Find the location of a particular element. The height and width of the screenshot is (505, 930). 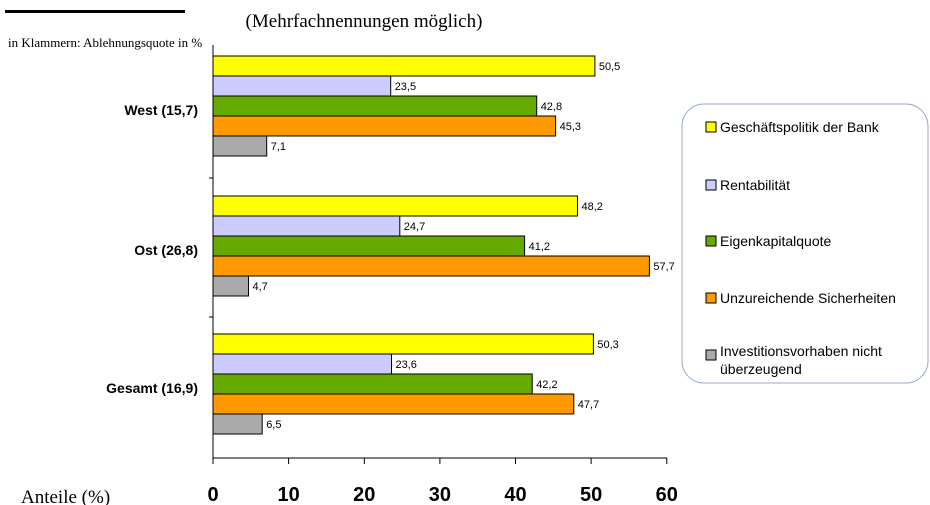

x-tick-label: 20 is located at coordinates (364, 494).